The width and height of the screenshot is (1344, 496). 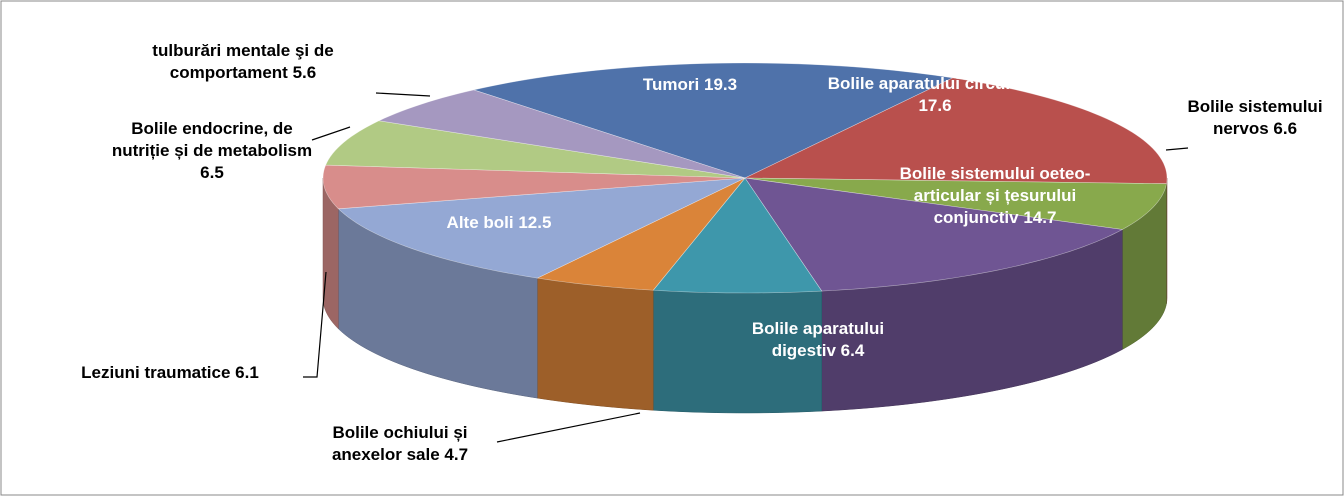 I want to click on value-label: 6.5, so click(x=212, y=172).